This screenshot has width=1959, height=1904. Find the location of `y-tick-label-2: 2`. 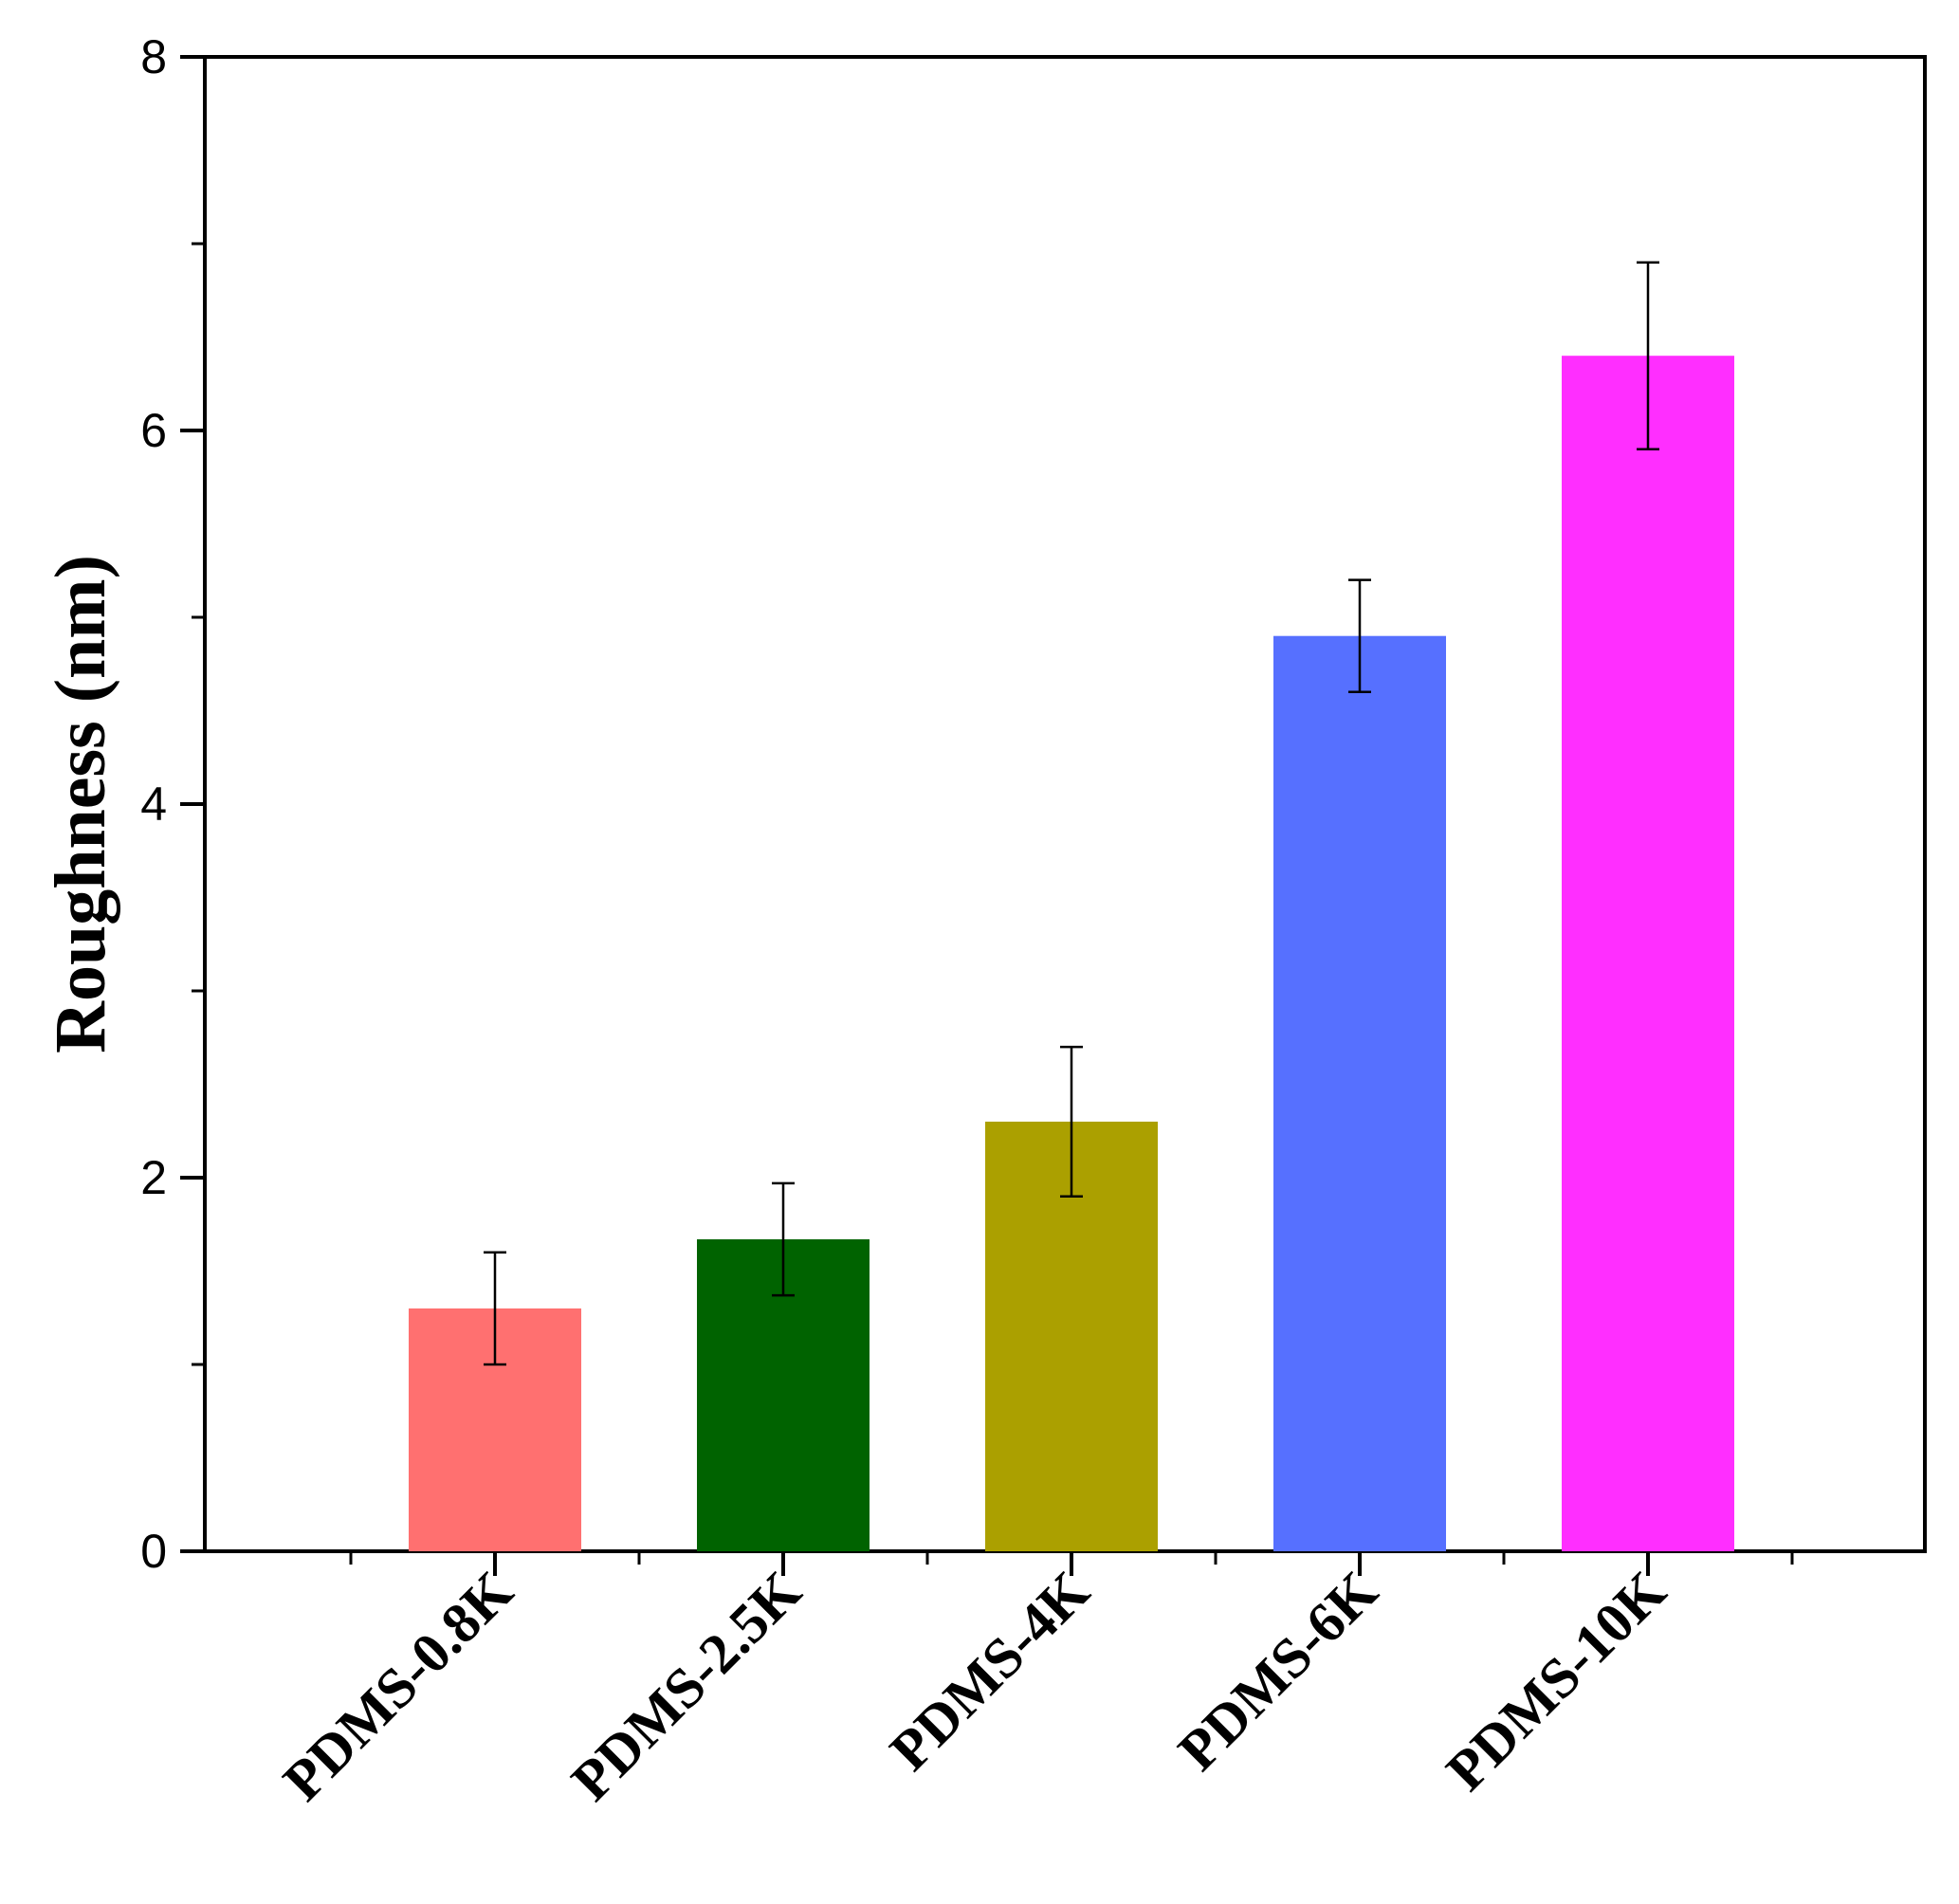

y-tick-label-2: 2 is located at coordinates (154, 1177).